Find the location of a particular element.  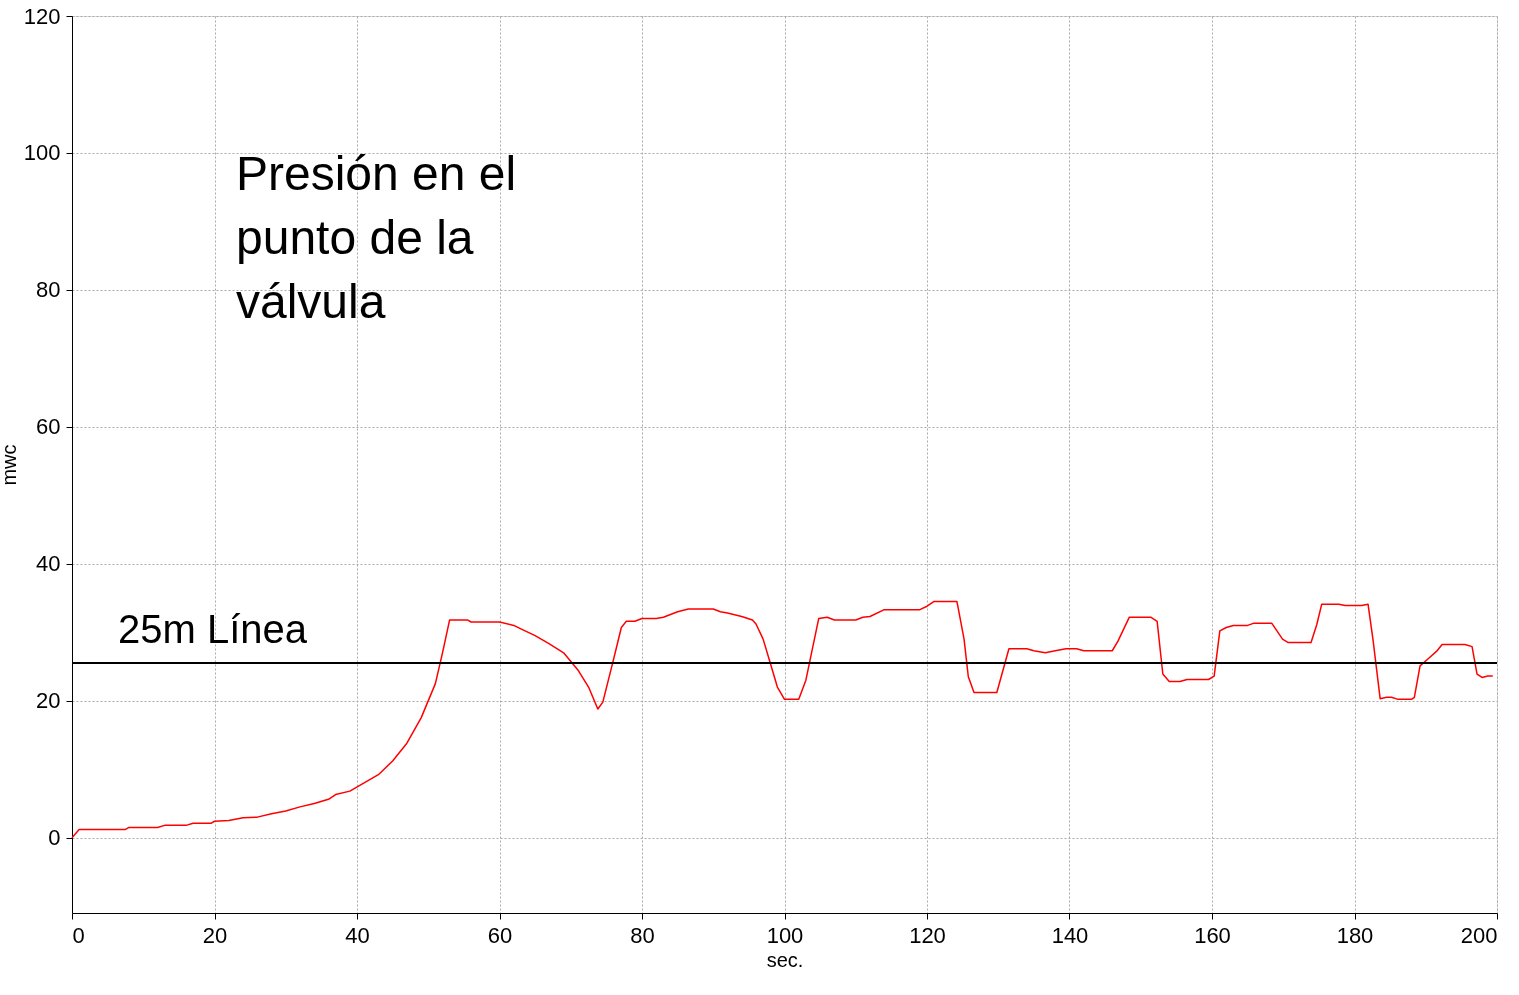

y-tick-label: 60 is located at coordinates (48, 427).